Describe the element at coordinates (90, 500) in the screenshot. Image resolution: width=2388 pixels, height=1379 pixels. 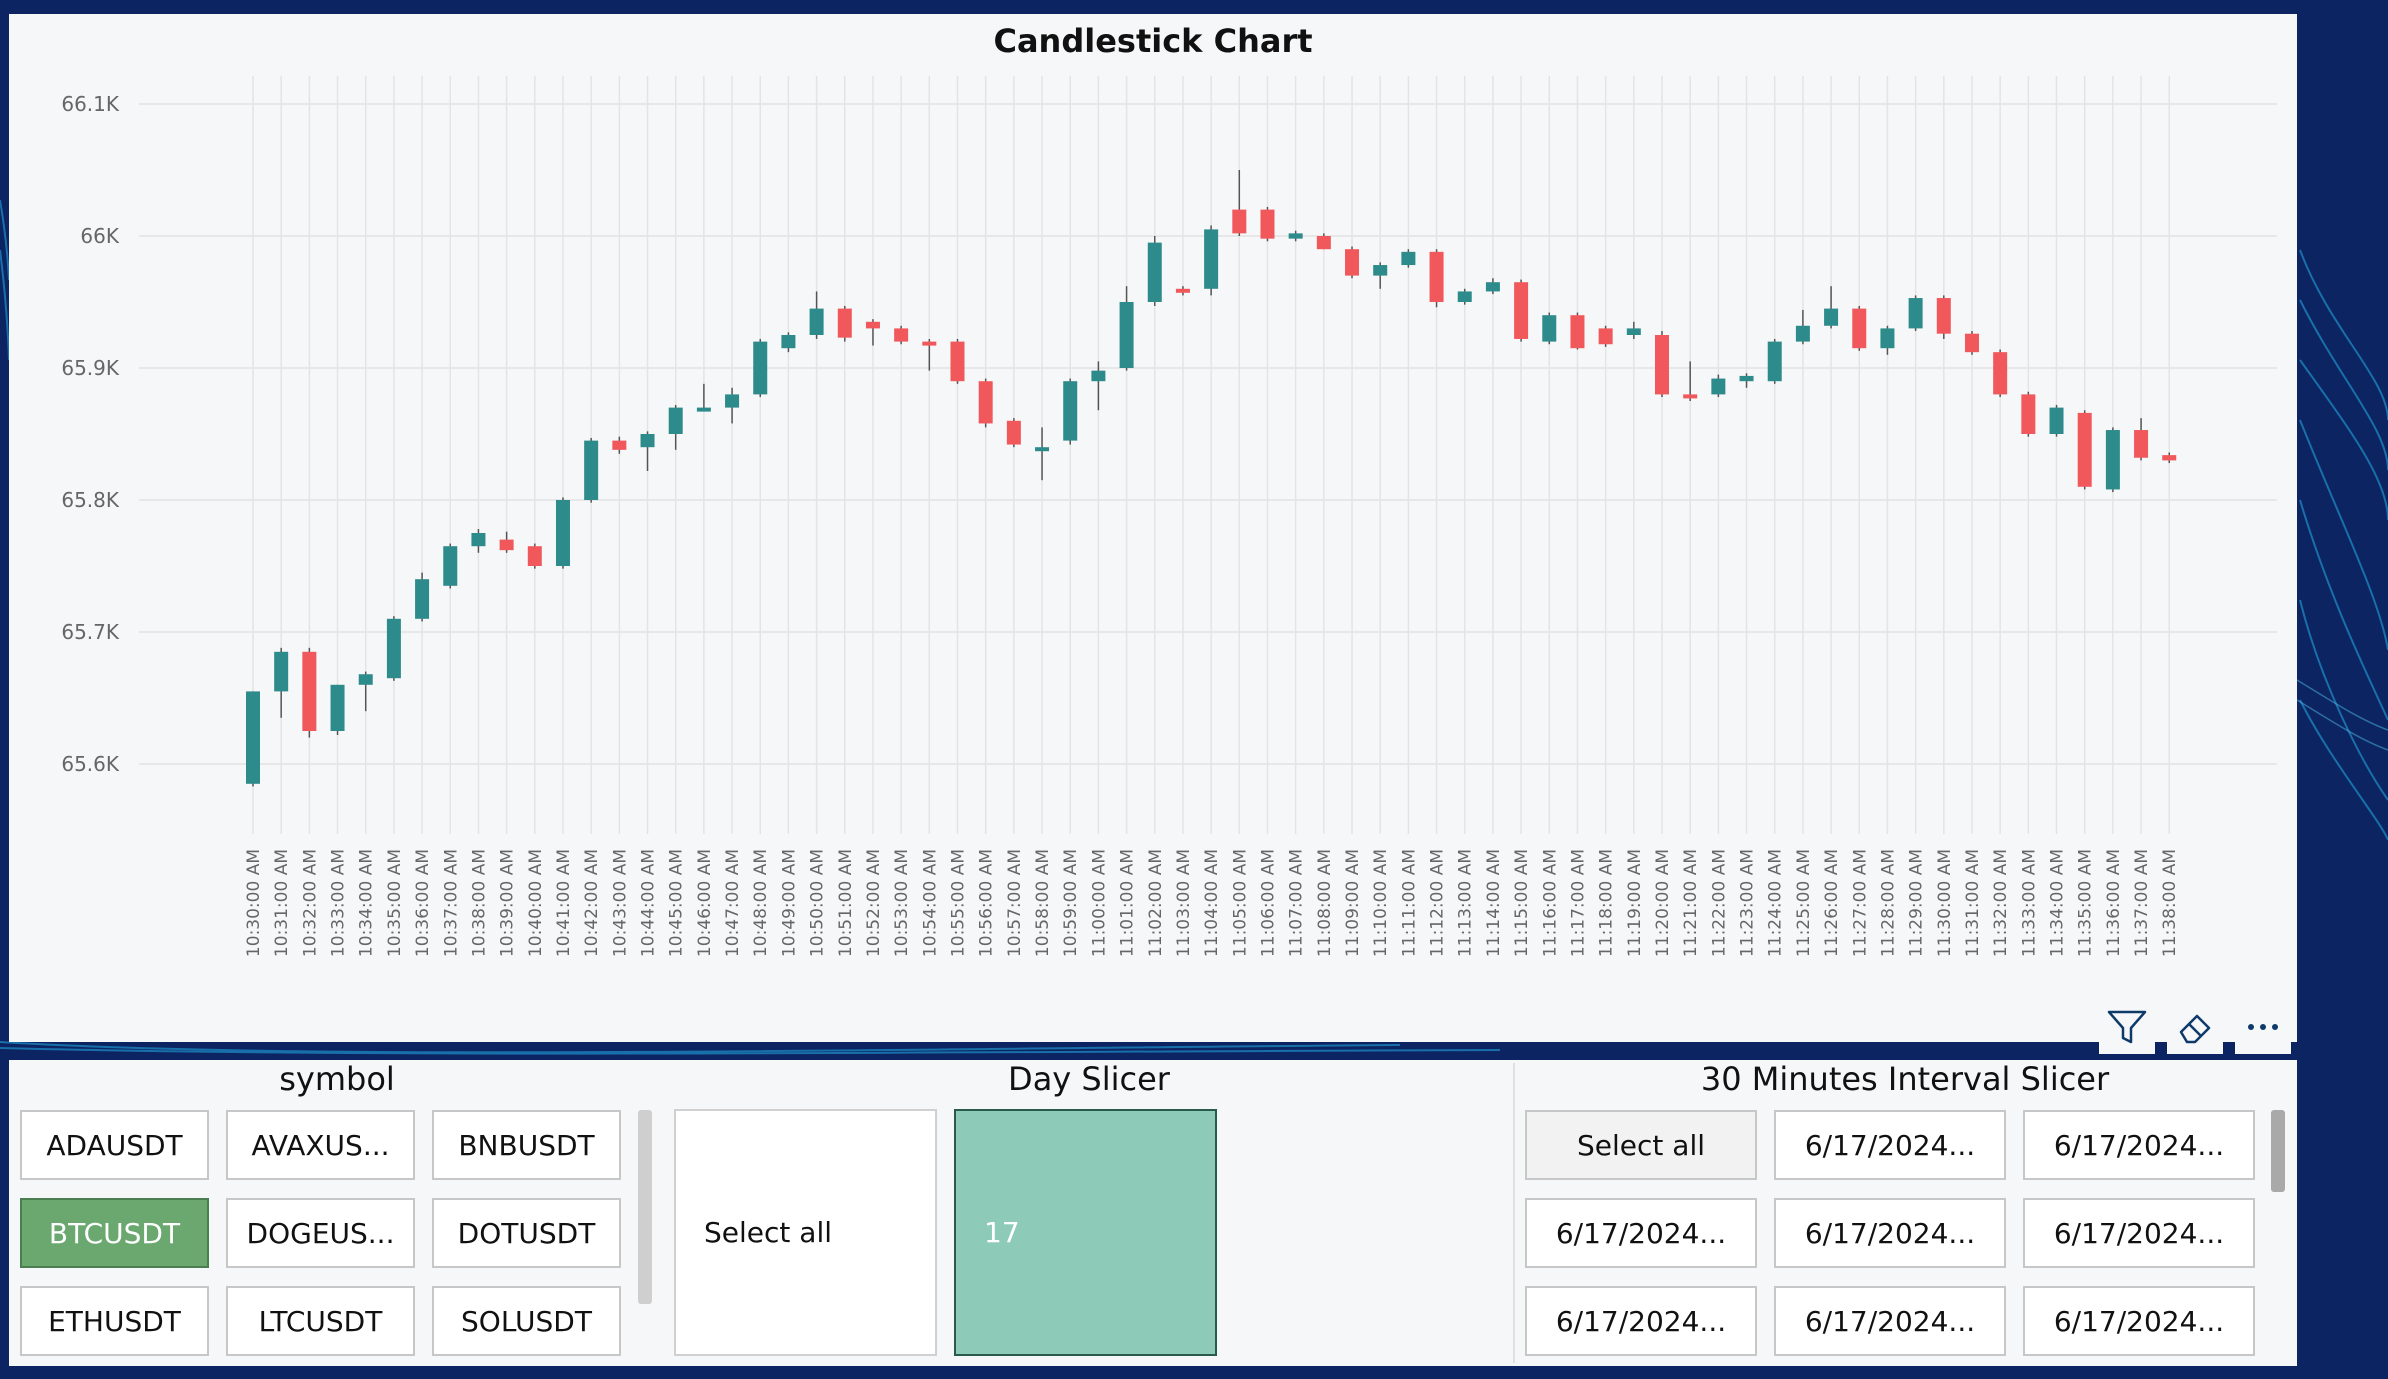
I see `y-tick-label: 65.8K` at that location.